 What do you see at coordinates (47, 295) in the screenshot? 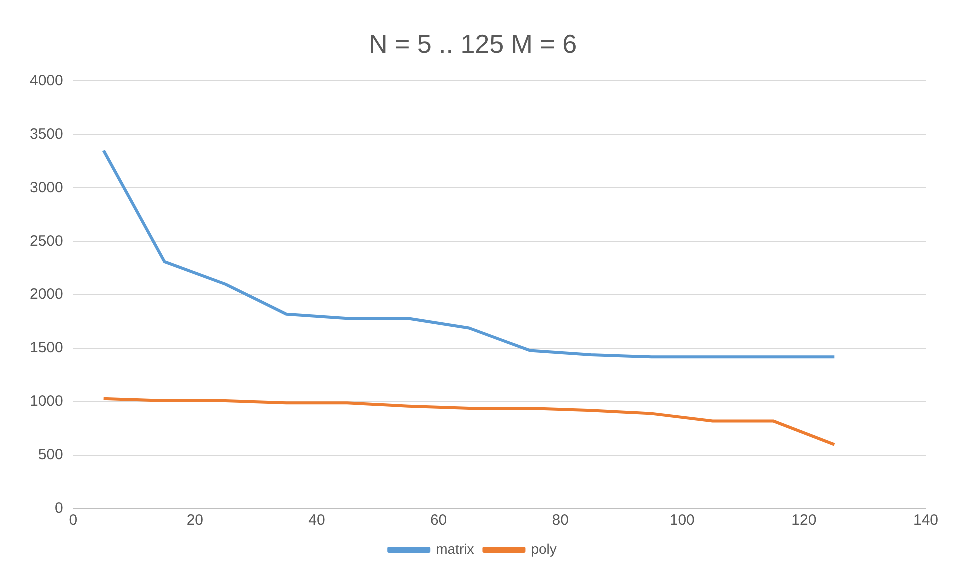
I see `y-tick-label: 2000` at bounding box center [47, 295].